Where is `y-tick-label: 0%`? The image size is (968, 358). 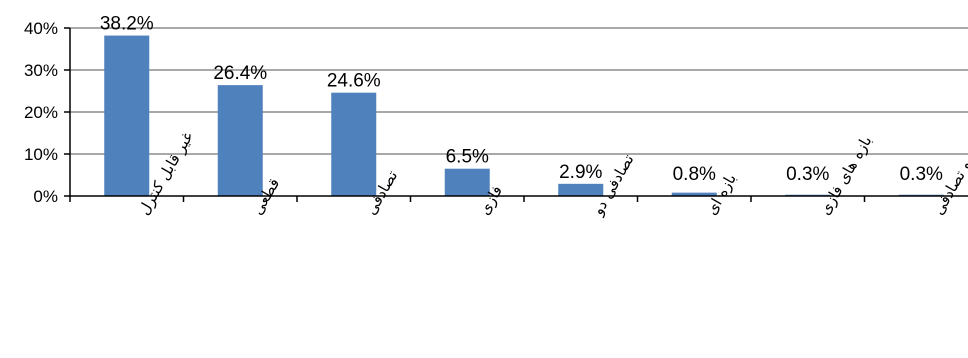 y-tick-label: 0% is located at coordinates (45, 196).